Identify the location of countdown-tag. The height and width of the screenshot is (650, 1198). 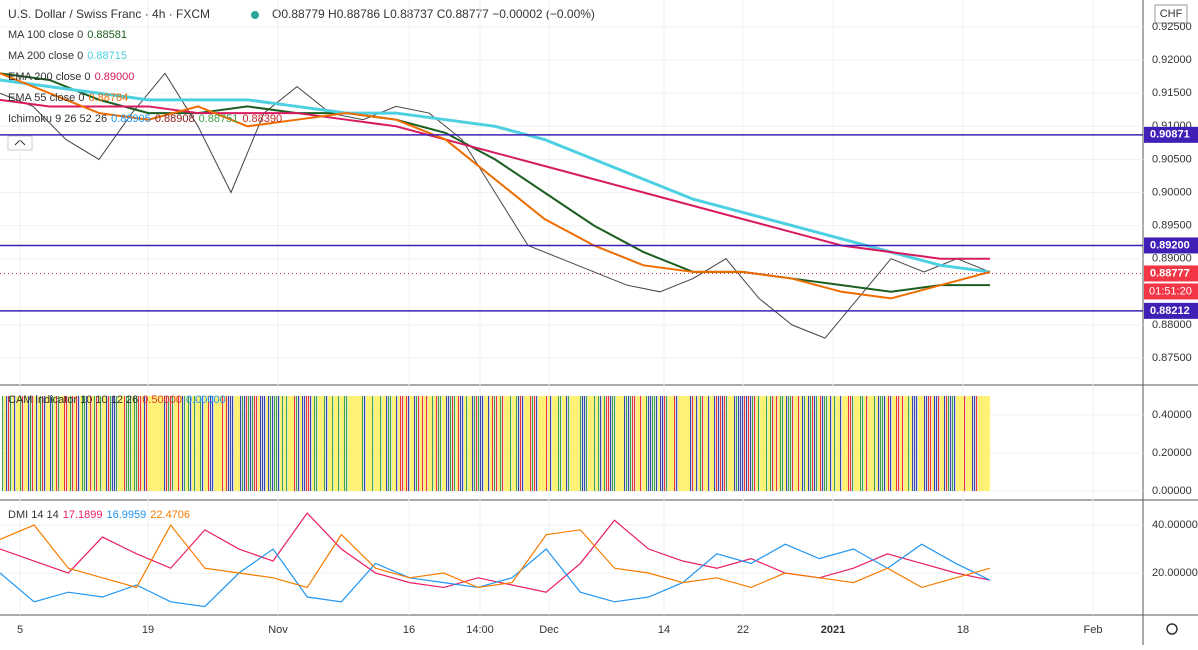
(1171, 291).